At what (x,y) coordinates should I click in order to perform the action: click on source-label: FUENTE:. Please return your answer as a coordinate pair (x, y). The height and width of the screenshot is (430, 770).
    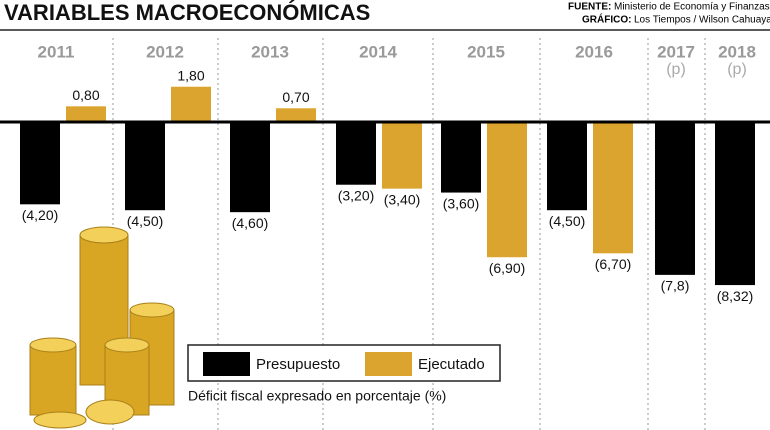
    Looking at the image, I should click on (589, 7).